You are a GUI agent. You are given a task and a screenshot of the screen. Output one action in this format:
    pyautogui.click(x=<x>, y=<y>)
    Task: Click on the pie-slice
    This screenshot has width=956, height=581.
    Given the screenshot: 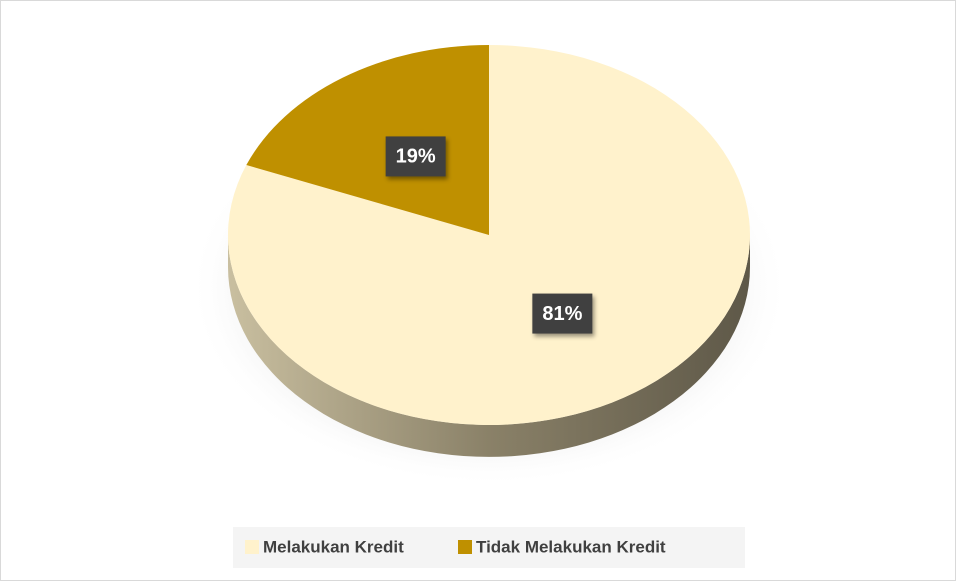 What is the action you would take?
    pyautogui.click(x=367, y=140)
    